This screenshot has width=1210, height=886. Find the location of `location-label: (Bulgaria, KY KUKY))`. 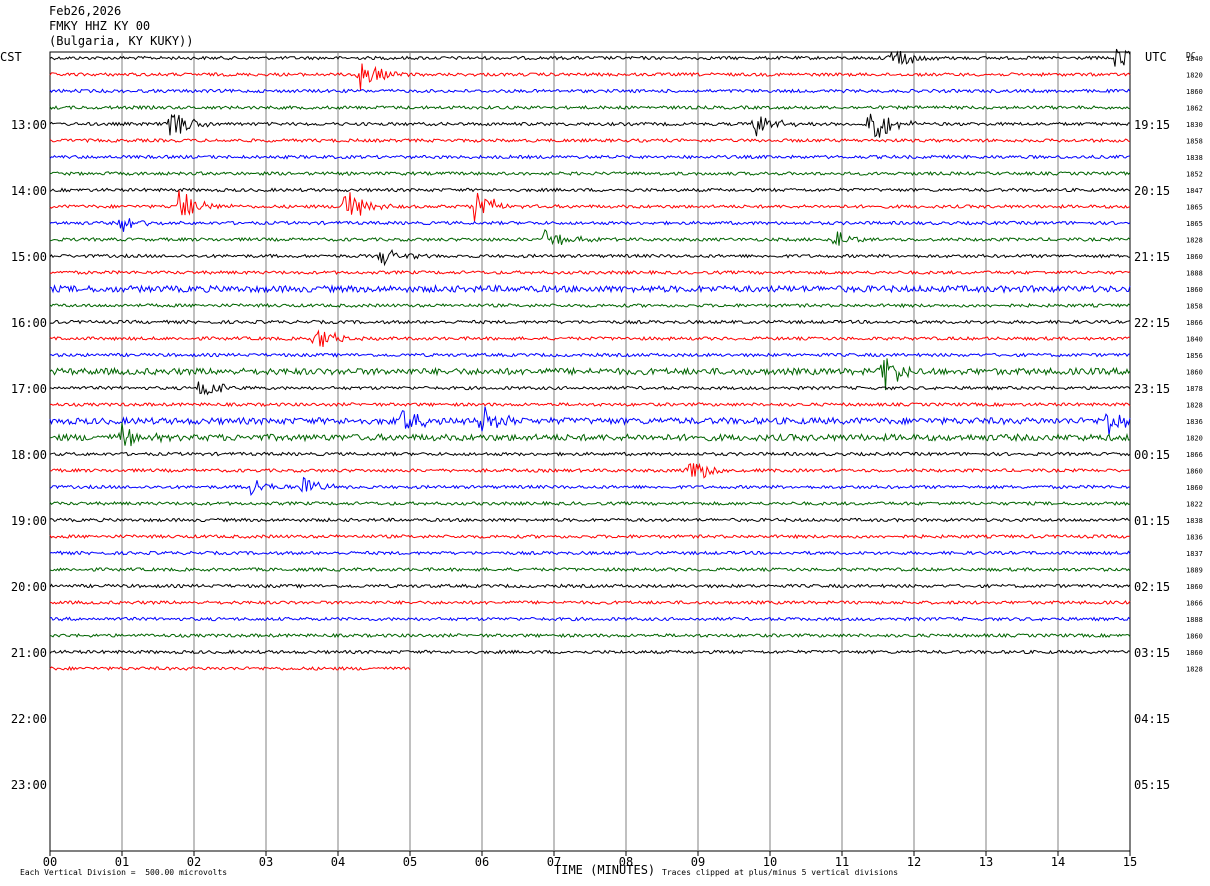

location-label: (Bulgaria, KY KUKY)) is located at coordinates (121, 41).